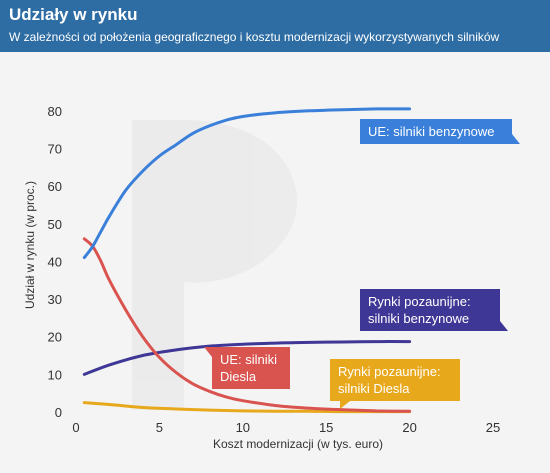  Describe the element at coordinates (298, 444) in the screenshot. I see `x-axis-label: Koszt modernizacji (w tys. euro)` at that location.